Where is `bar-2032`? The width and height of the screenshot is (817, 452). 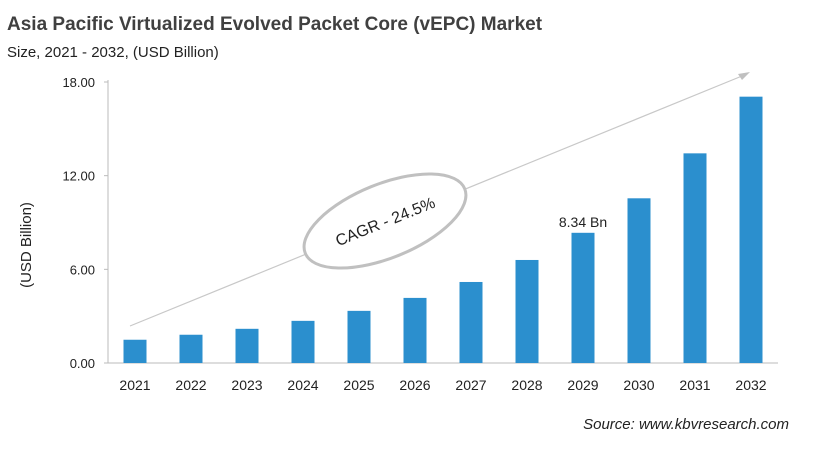 bar-2032 is located at coordinates (751, 230).